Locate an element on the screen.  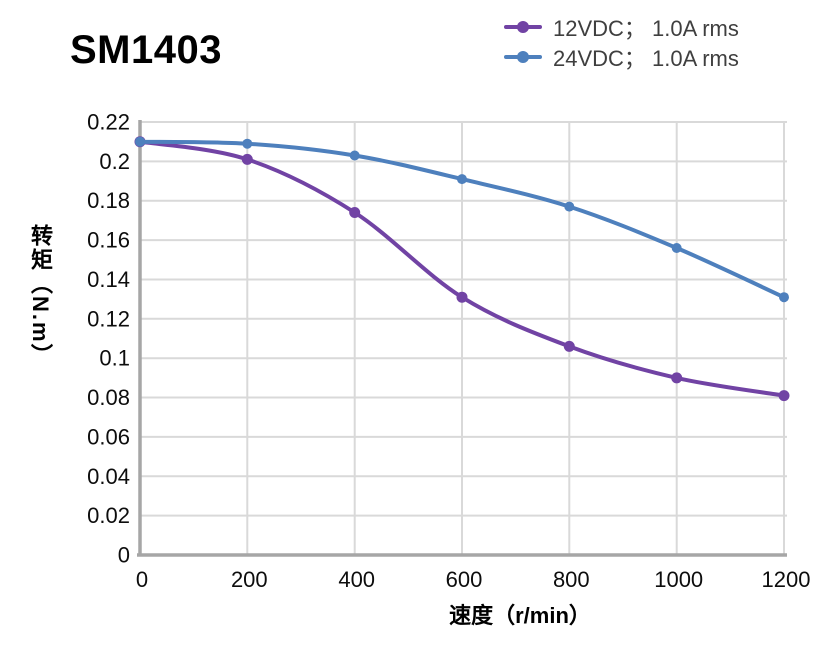
y-tick-label: 0.16 is located at coordinates (108, 240).